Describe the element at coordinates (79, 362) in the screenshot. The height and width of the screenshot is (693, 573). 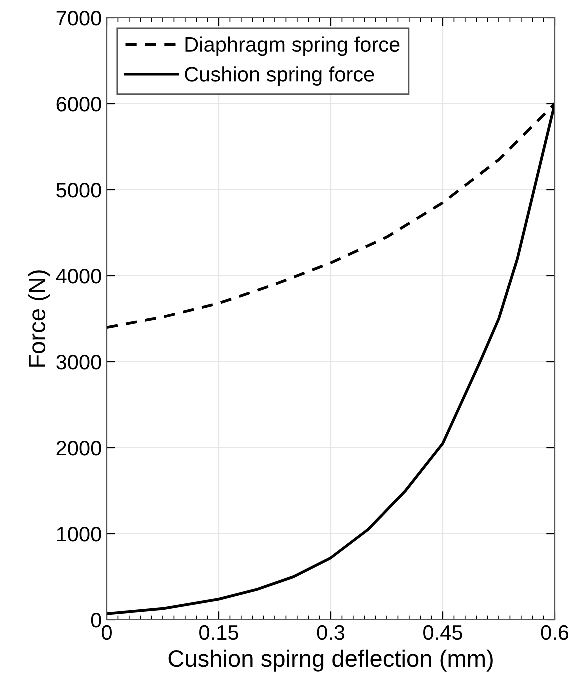
I see `y-tick-label: 3000` at that location.